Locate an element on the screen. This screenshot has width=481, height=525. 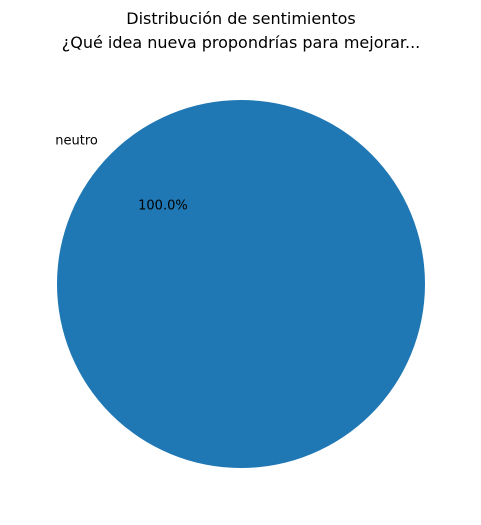
pie-pct-label-neutro: 100.0% is located at coordinates (163, 205).